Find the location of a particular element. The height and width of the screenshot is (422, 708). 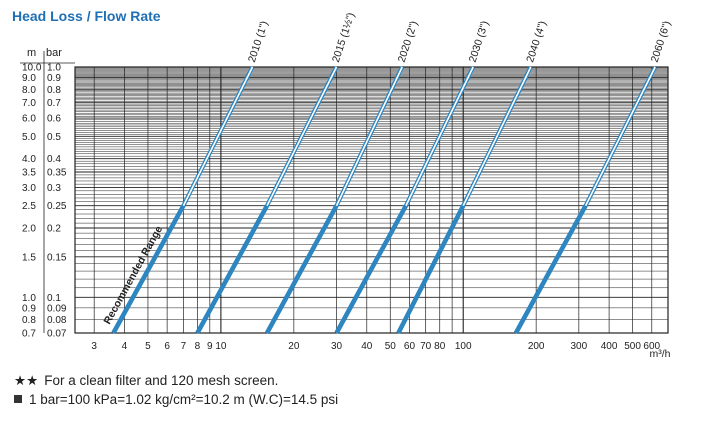

x-tick-label: 5 is located at coordinates (148, 346).